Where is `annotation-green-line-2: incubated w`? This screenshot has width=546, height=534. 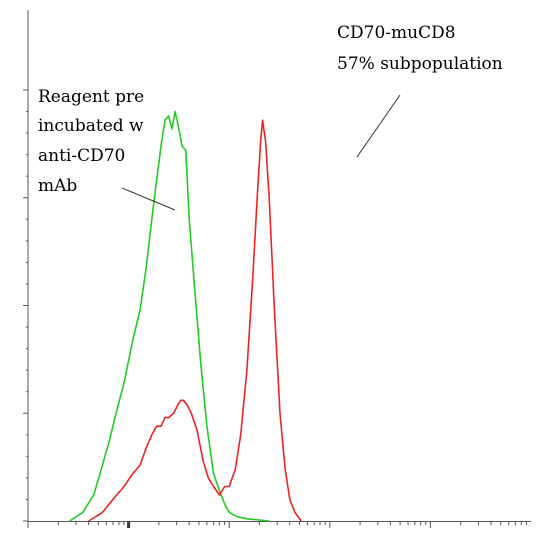 annotation-green-line-2: incubated w is located at coordinates (91, 126).